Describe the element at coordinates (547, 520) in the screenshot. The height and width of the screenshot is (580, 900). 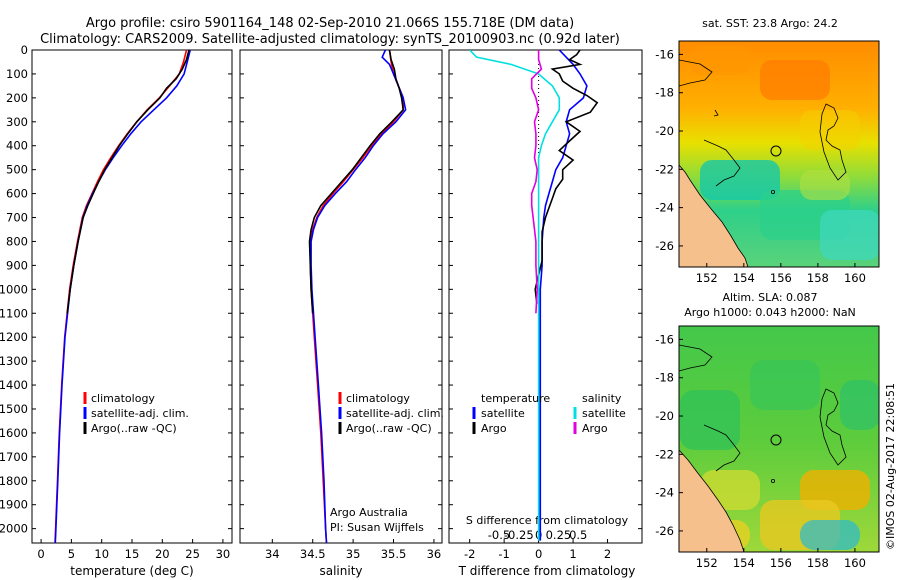
I see `s-difference-label: S difference from climatology` at that location.